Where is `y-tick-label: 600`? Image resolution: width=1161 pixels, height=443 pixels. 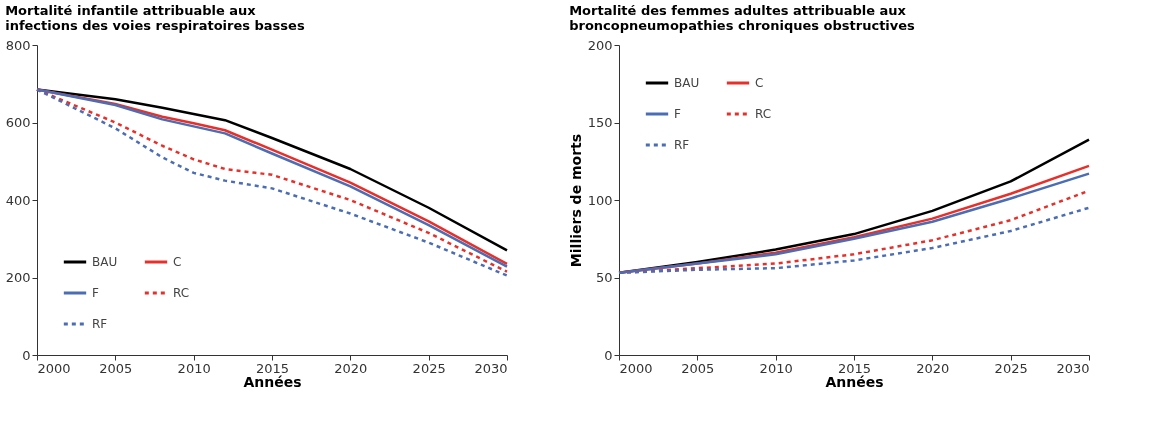 y-tick-label: 600 is located at coordinates (18, 122).